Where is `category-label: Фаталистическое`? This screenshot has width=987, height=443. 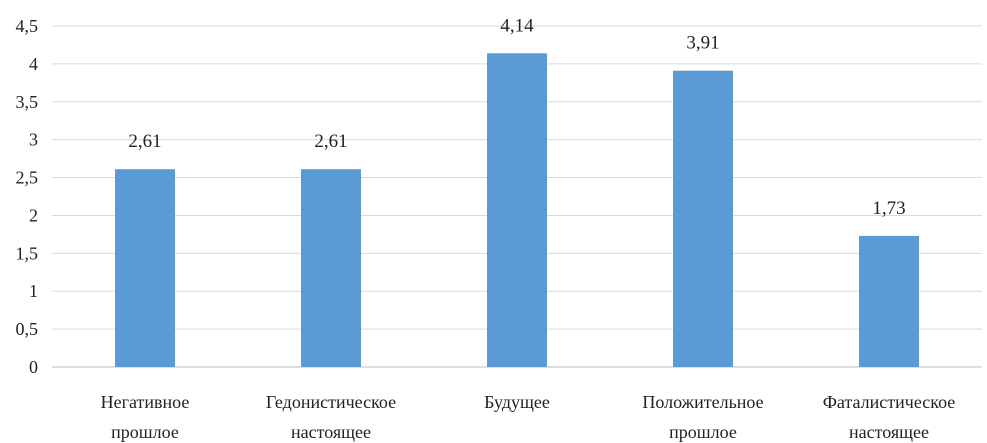 category-label: Фаталистическое is located at coordinates (889, 402).